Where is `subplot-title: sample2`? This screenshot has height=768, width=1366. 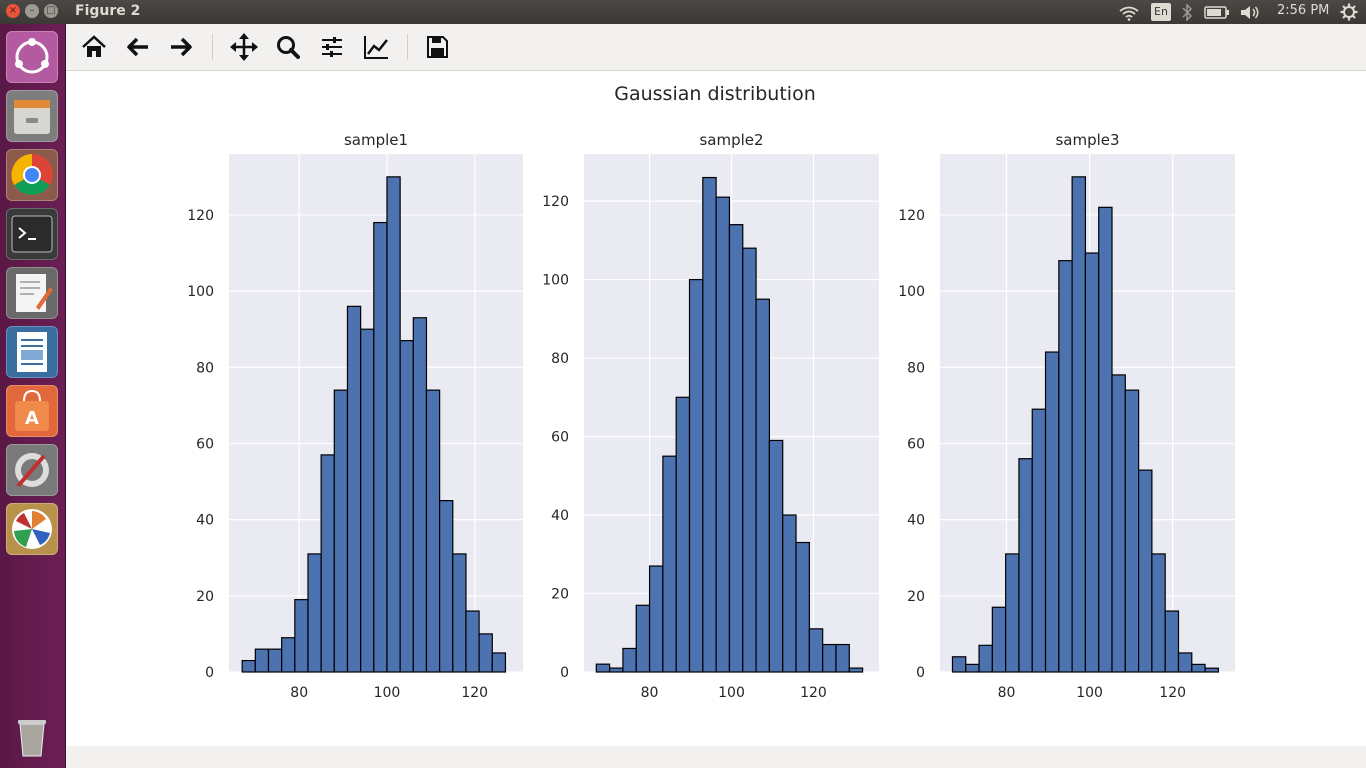 subplot-title: sample2 is located at coordinates (731, 140).